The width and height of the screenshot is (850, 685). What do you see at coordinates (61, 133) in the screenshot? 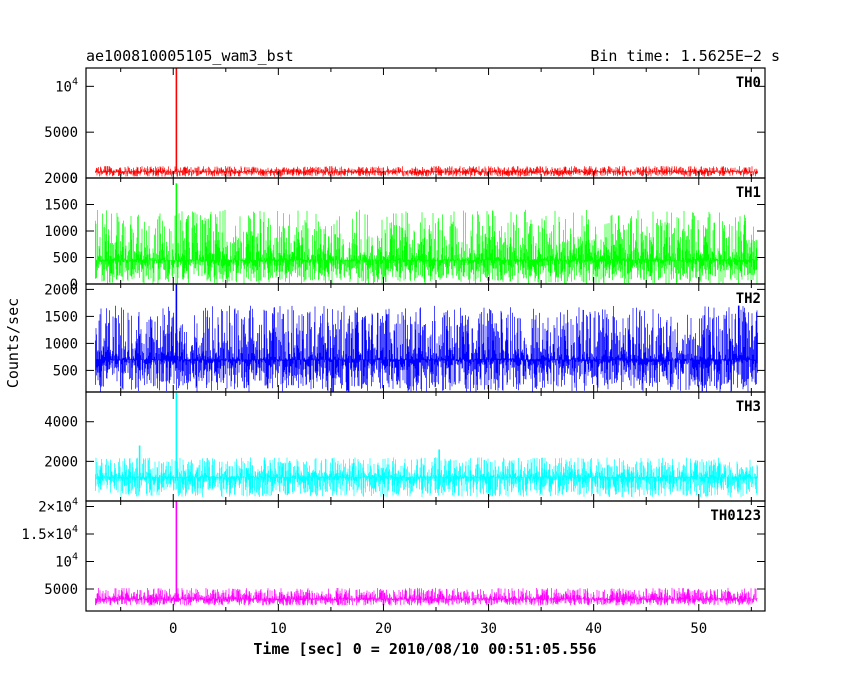
I see `y-tick-label-th0-5000: 5000` at bounding box center [61, 133].